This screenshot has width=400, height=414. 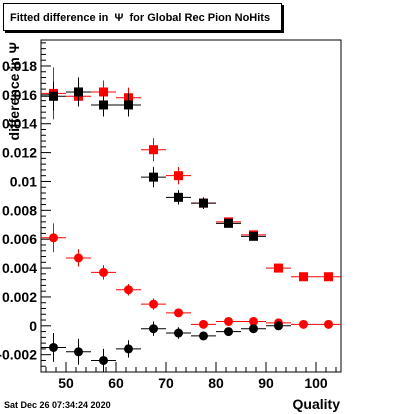 What do you see at coordinates (33, 326) in the screenshot?
I see `y-tick-label: 0` at bounding box center [33, 326].